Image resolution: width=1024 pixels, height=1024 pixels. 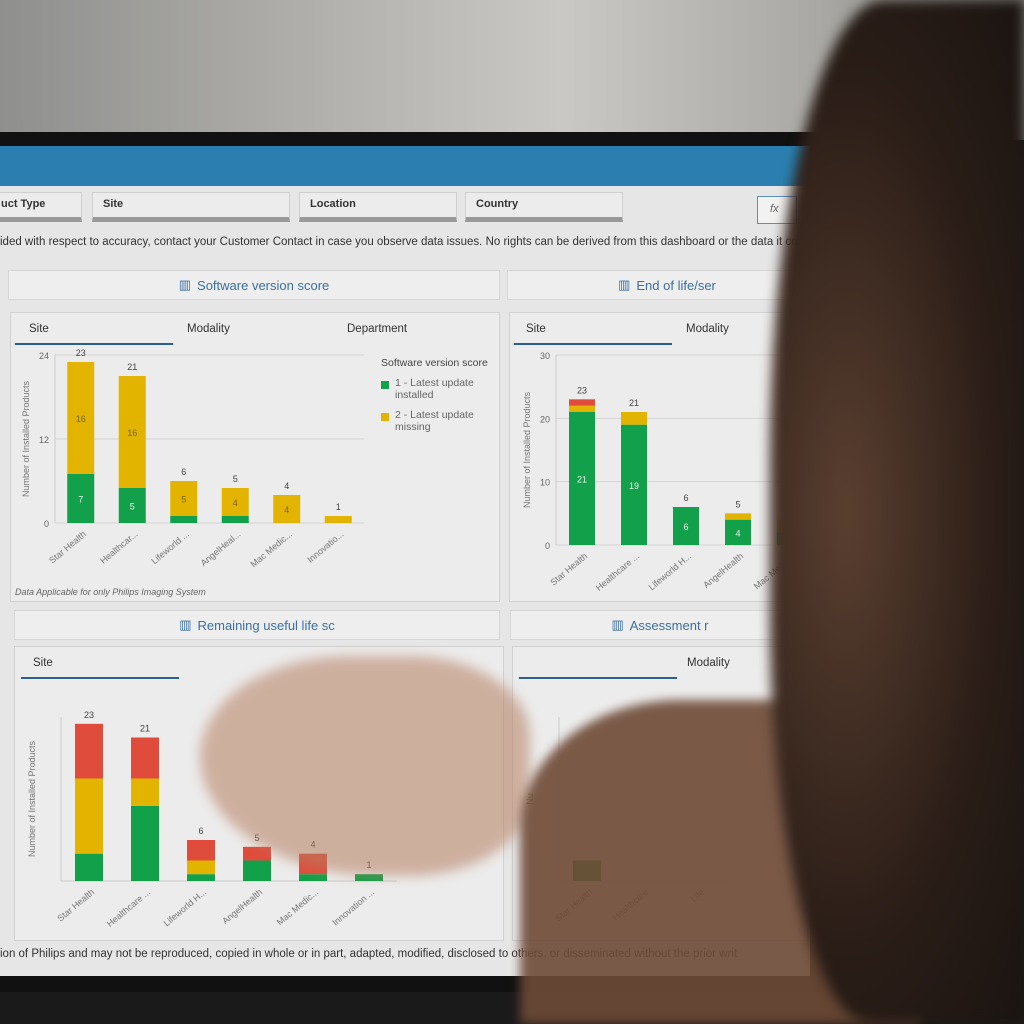 What do you see at coordinates (41, 207) in the screenshot?
I see `filter-product-type: uct Type` at bounding box center [41, 207].